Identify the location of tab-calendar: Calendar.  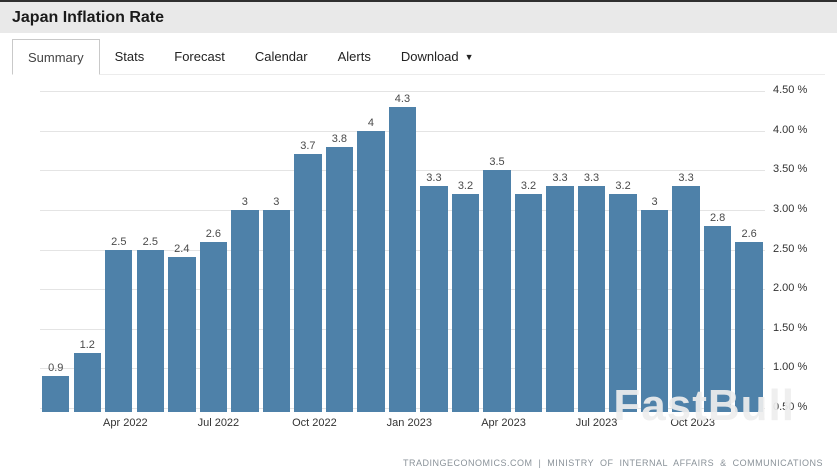
(281, 56).